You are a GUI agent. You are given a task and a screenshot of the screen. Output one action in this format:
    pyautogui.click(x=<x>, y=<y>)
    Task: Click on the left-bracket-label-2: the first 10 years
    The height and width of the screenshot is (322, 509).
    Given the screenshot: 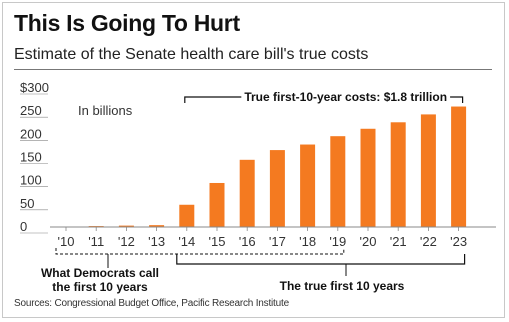 What is the action you would take?
    pyautogui.click(x=100, y=287)
    